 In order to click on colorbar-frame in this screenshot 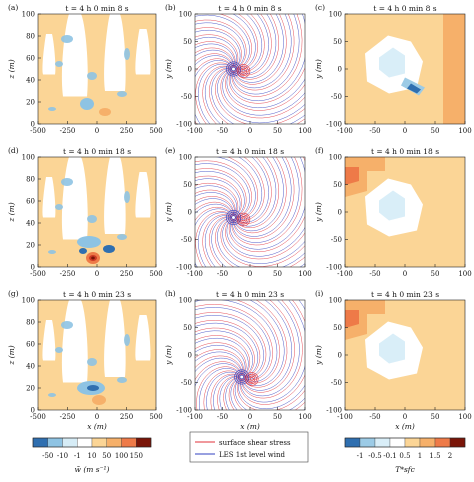, I will do `click(405, 442)`.